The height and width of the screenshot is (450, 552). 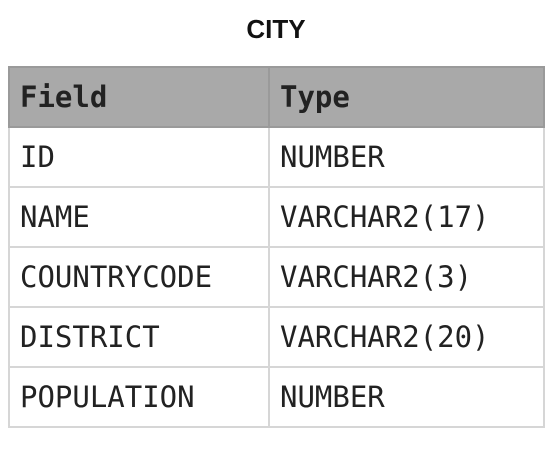 I want to click on header-row: Field Type, so click(x=276, y=97).